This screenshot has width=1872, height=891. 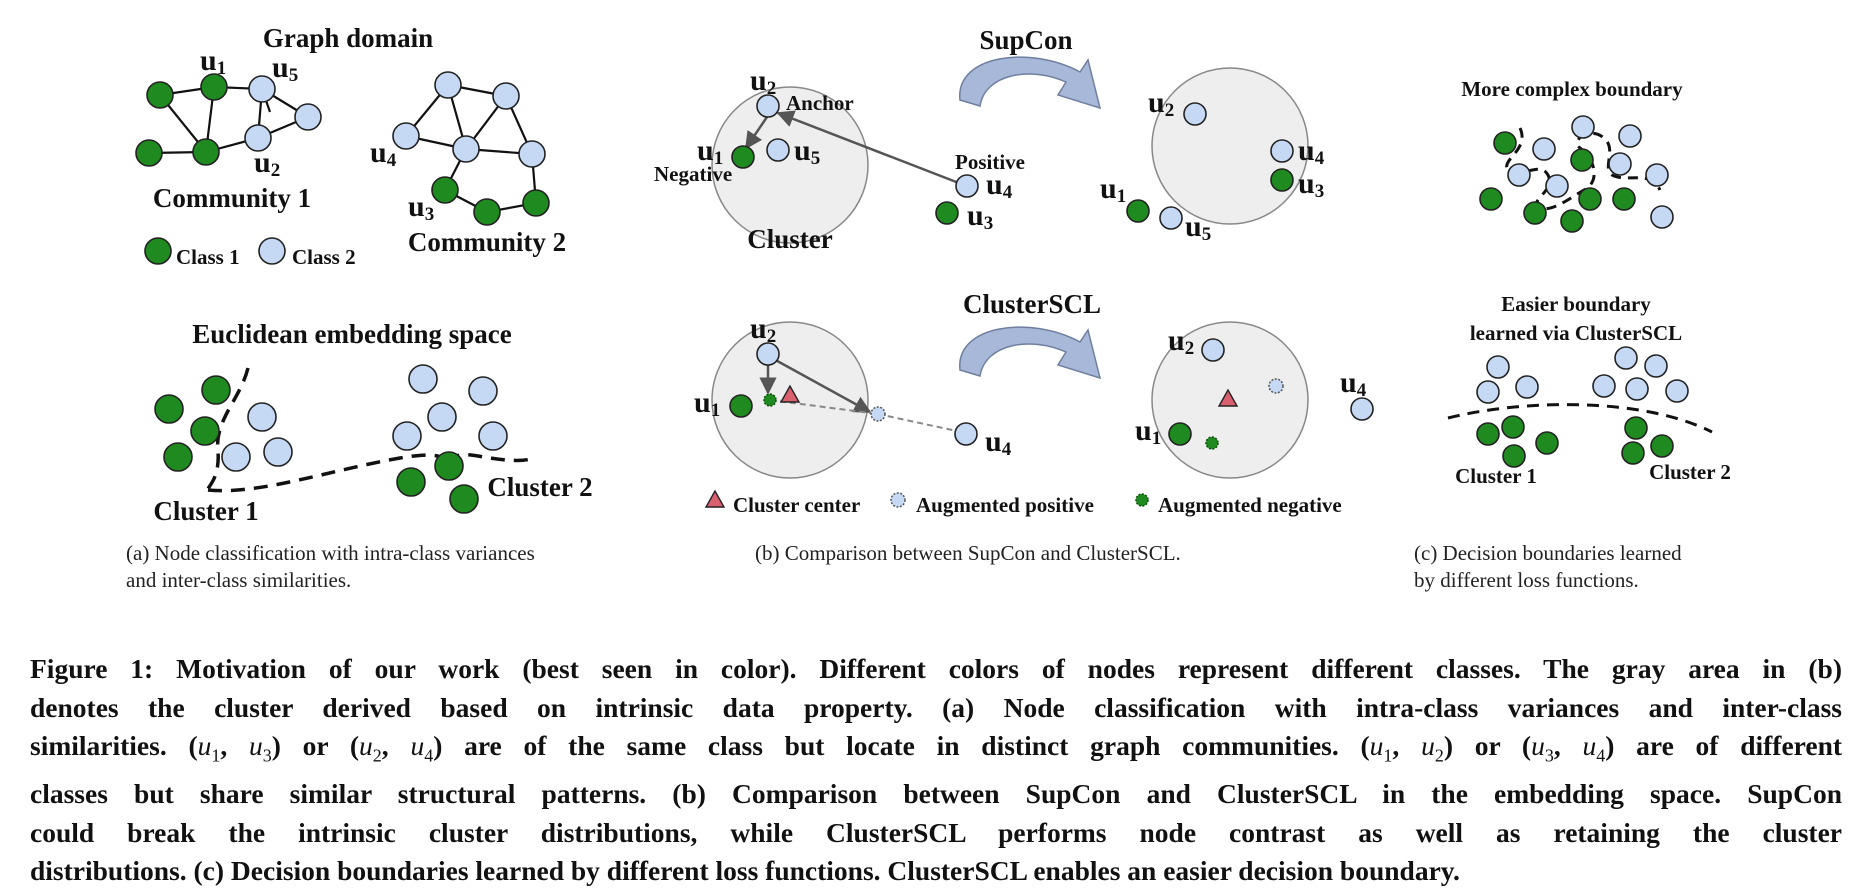 What do you see at coordinates (348, 38) in the screenshot?
I see `graph-domain-title: Graph domain` at bounding box center [348, 38].